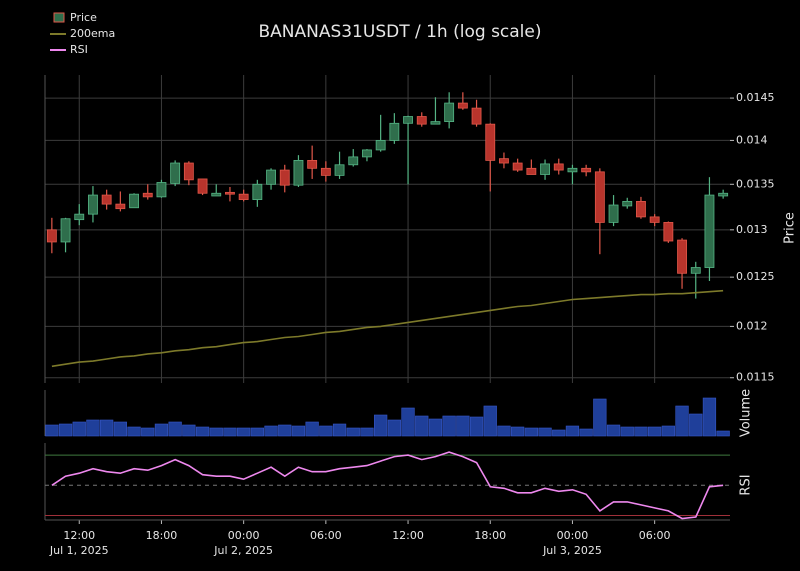  What do you see at coordinates (746, 413) in the screenshot?
I see `volume-axis-label: Volume` at bounding box center [746, 413].